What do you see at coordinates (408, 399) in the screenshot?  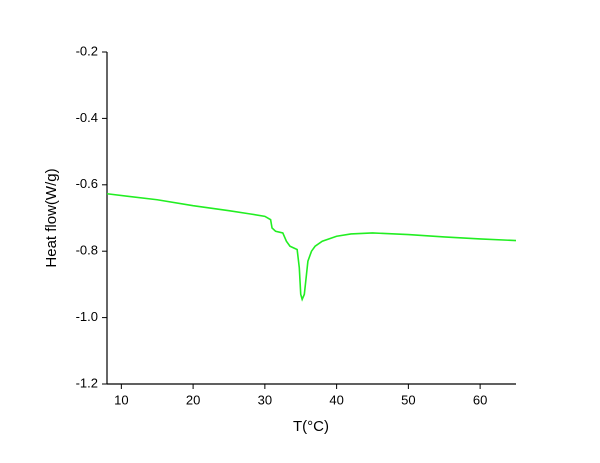 I see `x-tick-label: 50` at bounding box center [408, 399].